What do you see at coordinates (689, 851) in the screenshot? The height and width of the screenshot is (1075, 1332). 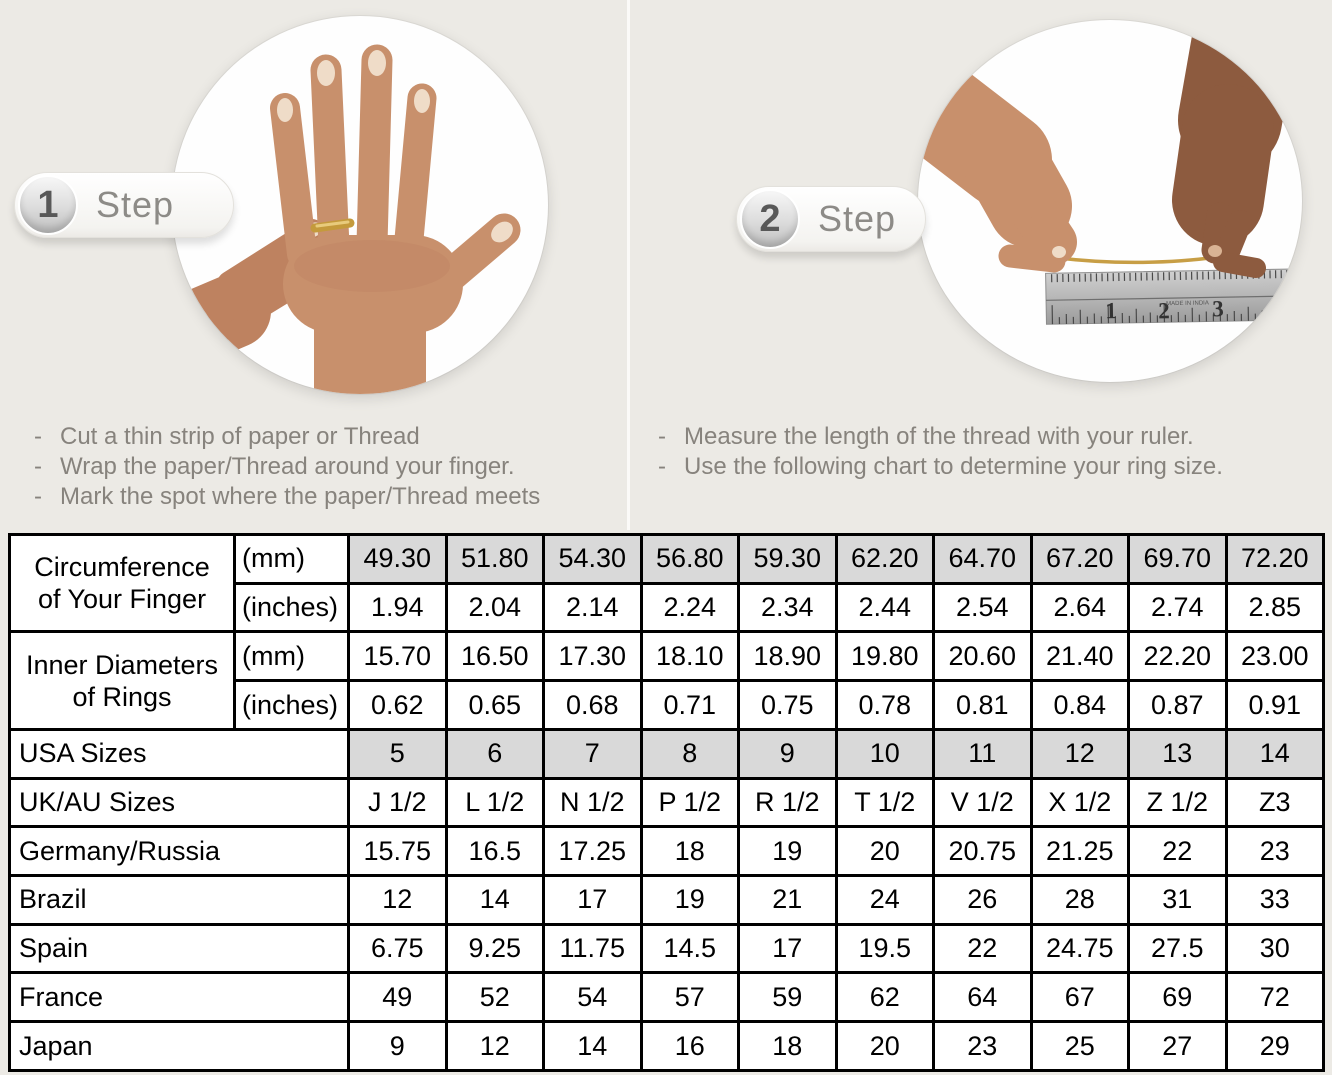 I see `value-cell: 18` at bounding box center [689, 851].